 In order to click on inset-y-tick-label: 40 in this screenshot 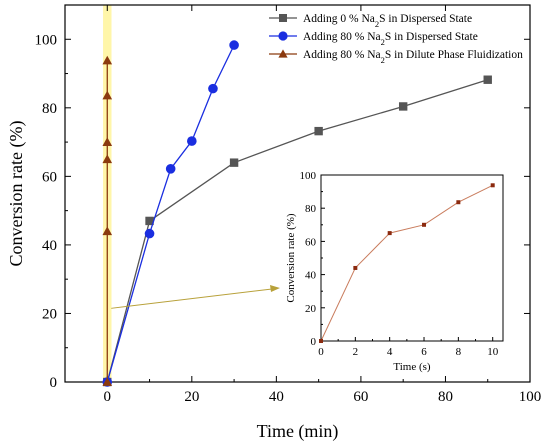, I will do `click(311, 276)`.